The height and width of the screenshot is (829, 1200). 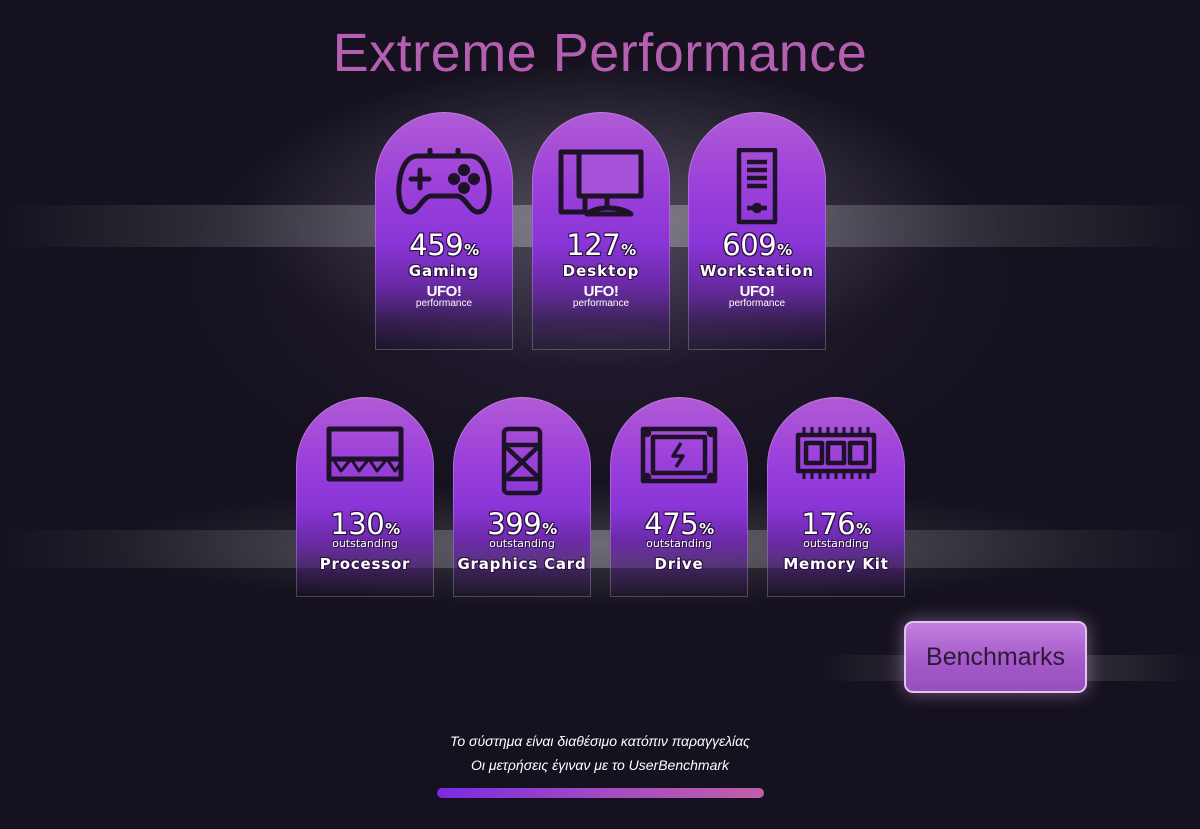 What do you see at coordinates (444, 271) in the screenshot?
I see `gaming-label: Gaming` at bounding box center [444, 271].